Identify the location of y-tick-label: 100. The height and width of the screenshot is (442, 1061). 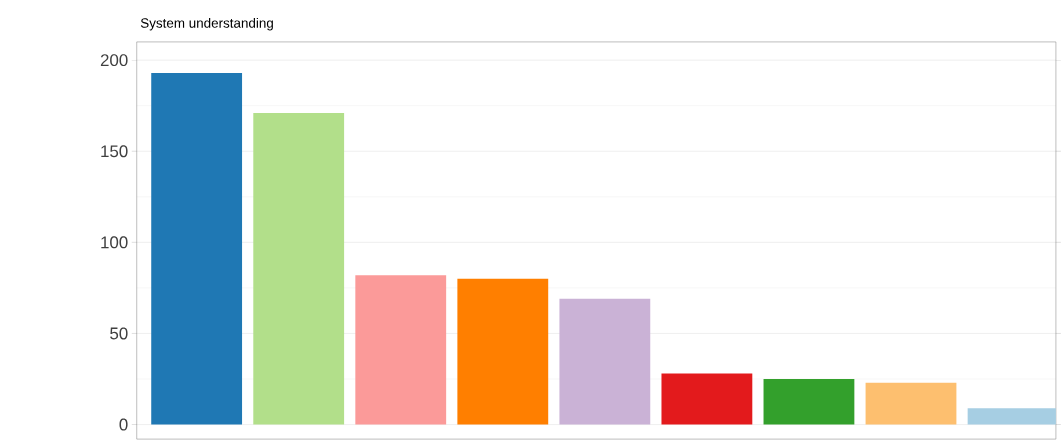
(114, 242).